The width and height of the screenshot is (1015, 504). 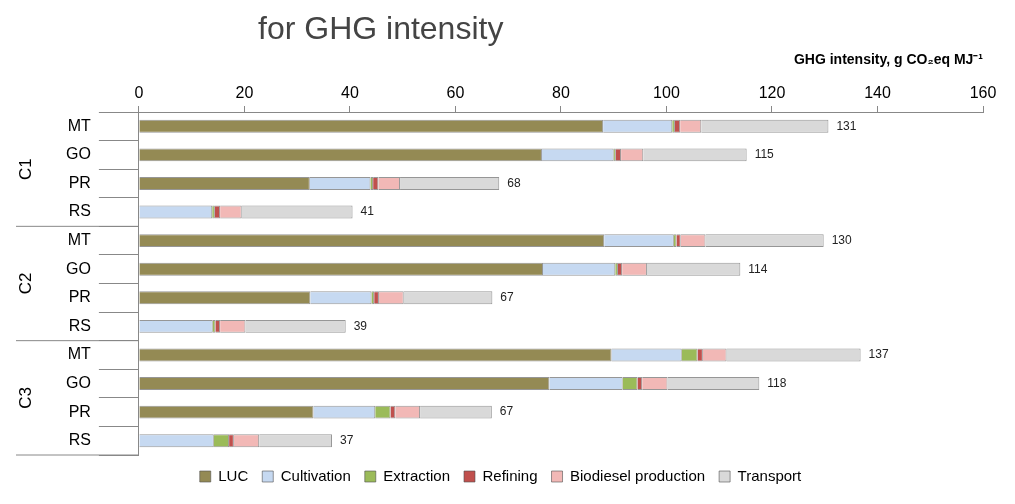 I want to click on x-tick-label: 60, so click(x=455, y=92).